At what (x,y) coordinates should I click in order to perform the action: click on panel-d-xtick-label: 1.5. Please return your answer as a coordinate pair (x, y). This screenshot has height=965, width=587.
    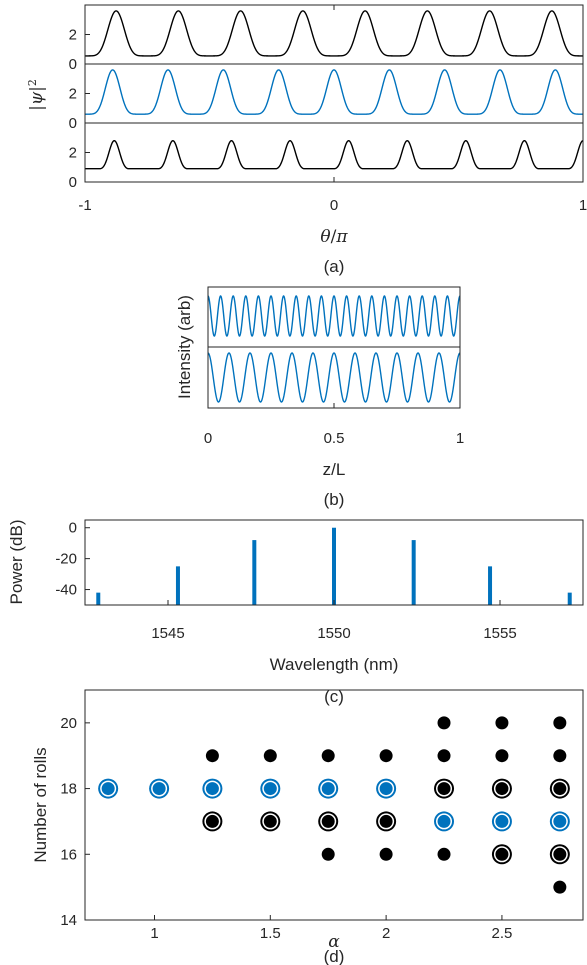
    Looking at the image, I should click on (270, 933).